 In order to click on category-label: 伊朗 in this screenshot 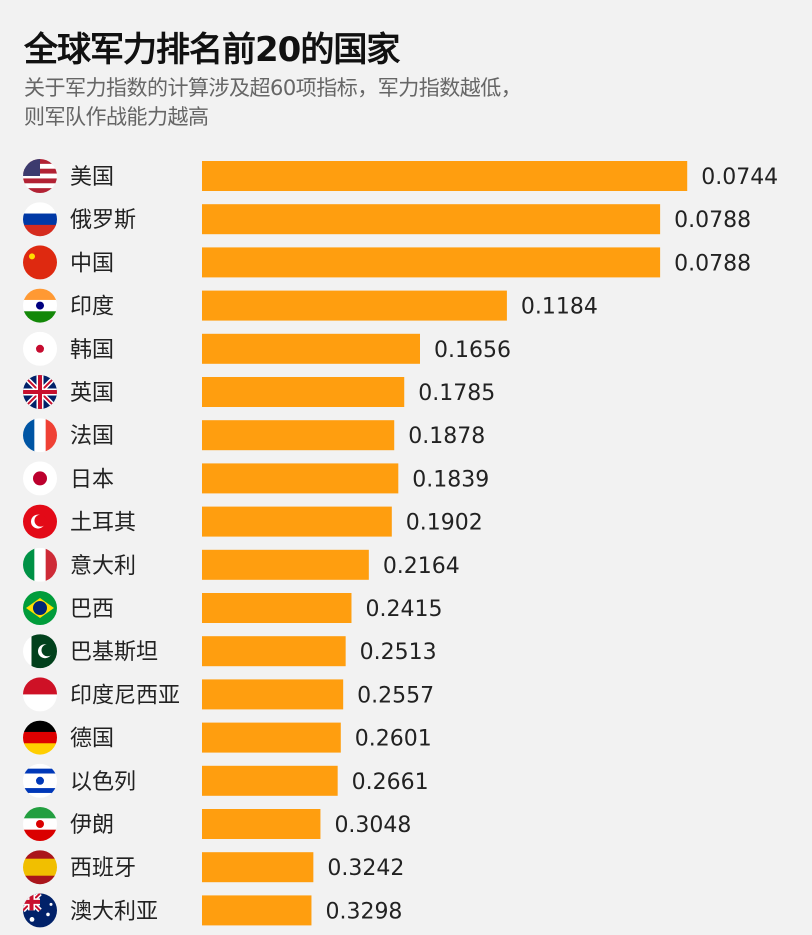, I will do `click(92, 825)`.